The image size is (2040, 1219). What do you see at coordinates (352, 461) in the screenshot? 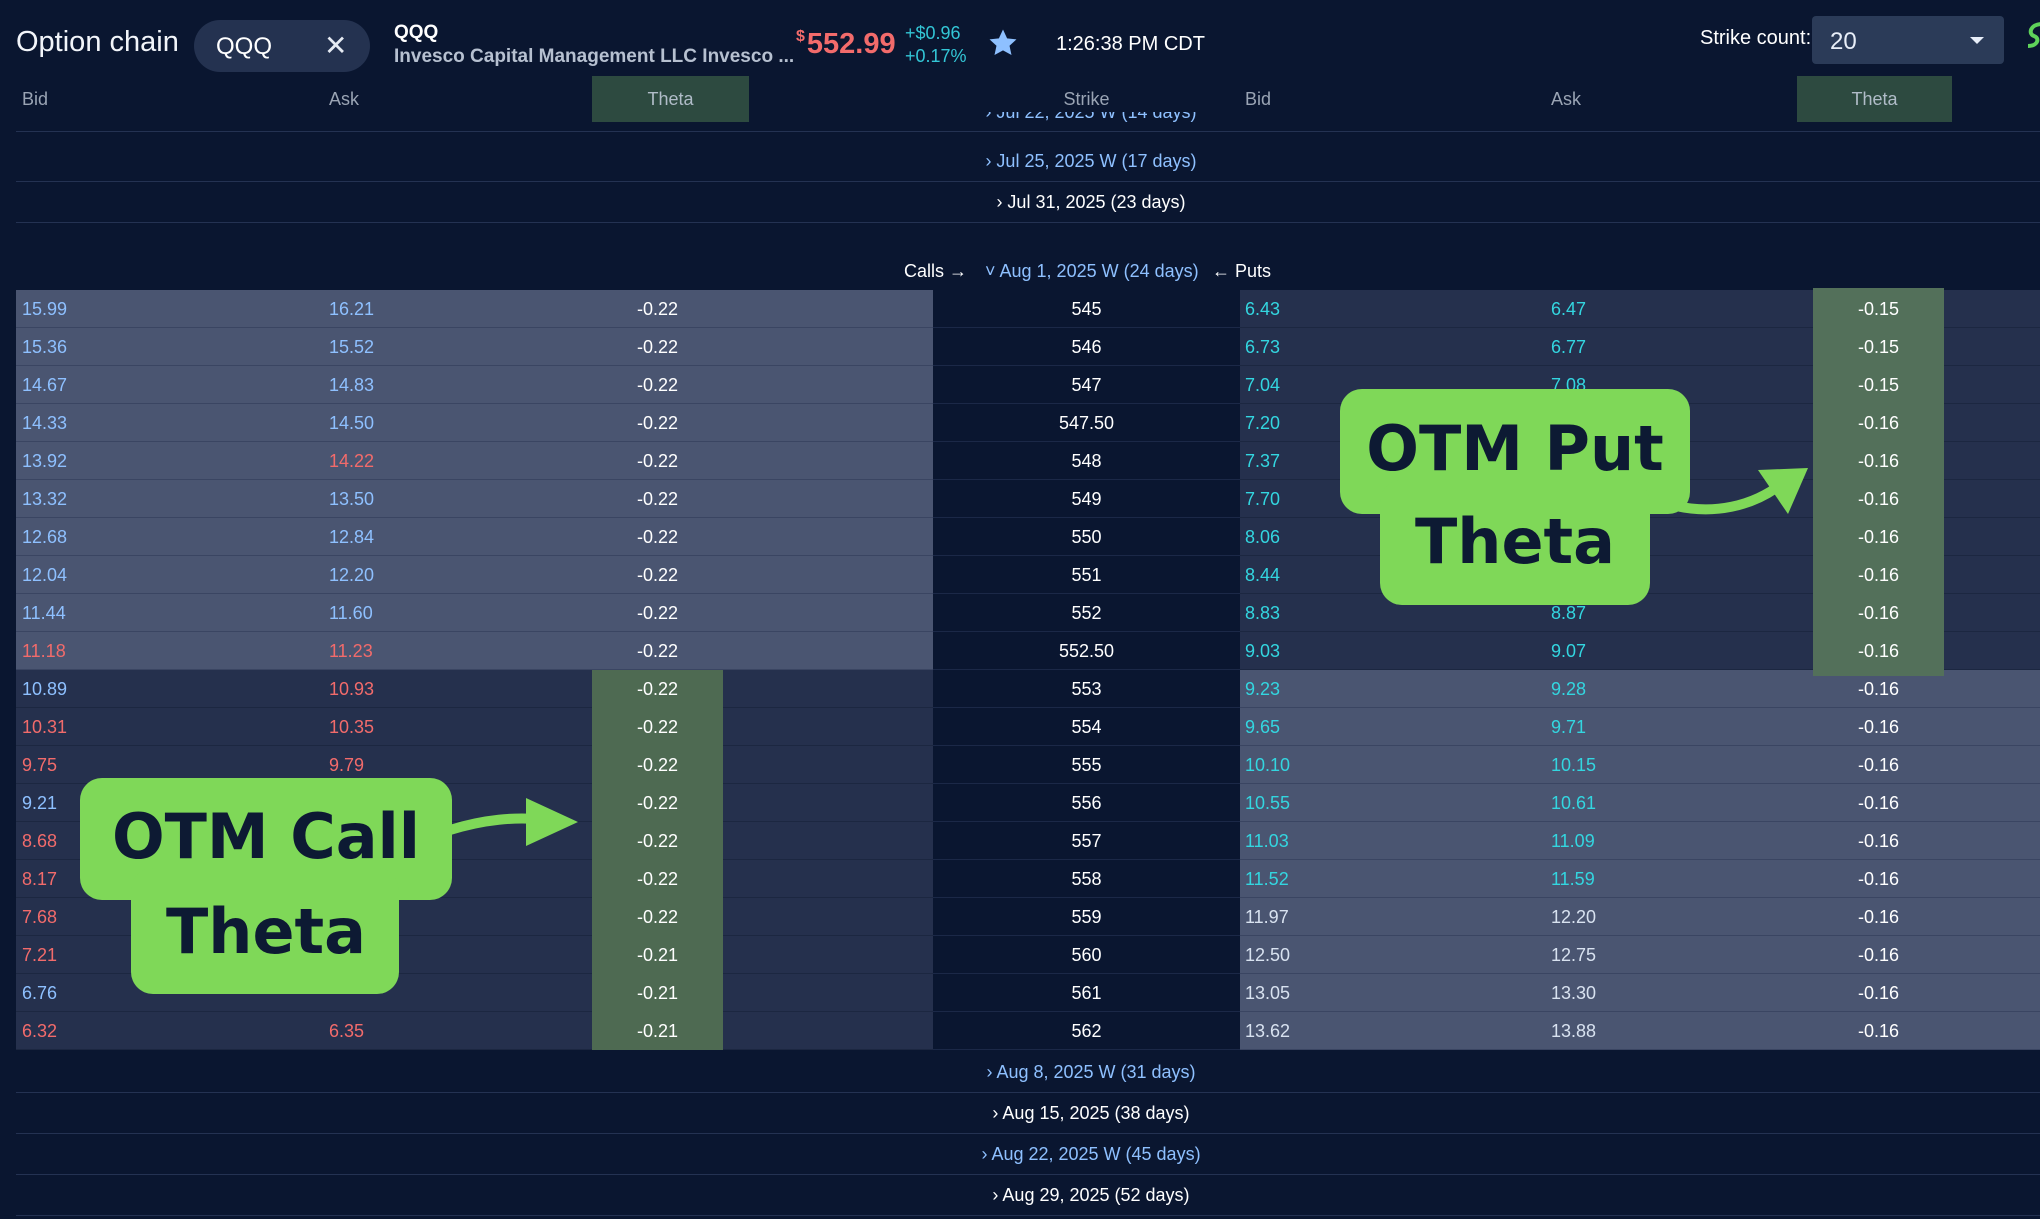
I see `call-ask: 14.22` at bounding box center [352, 461].